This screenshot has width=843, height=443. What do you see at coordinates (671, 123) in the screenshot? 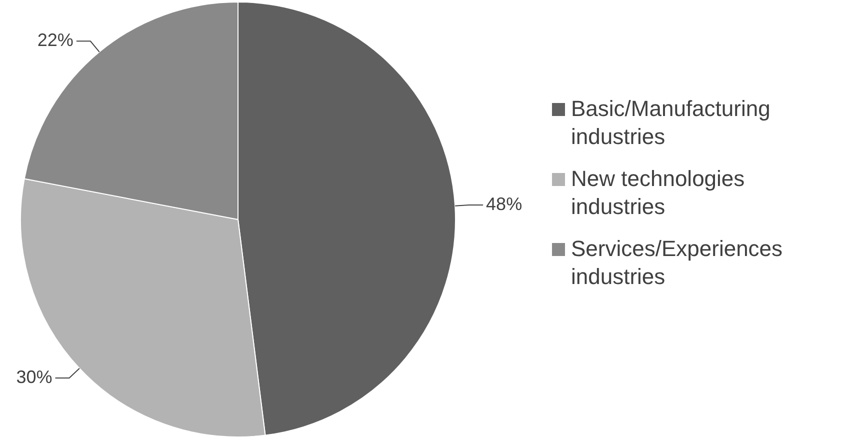
I see `legend-label: Basic/Manufacturing industries` at bounding box center [671, 123].